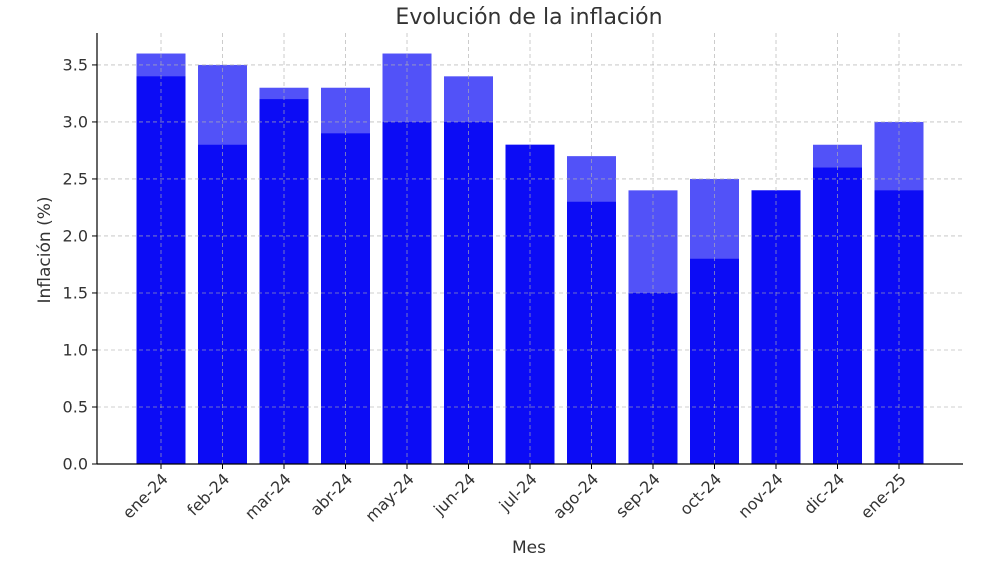 Image resolution: width=1000 pixels, height=563 pixels. I want to click on x-tick-label: ago-24, so click(575, 495).